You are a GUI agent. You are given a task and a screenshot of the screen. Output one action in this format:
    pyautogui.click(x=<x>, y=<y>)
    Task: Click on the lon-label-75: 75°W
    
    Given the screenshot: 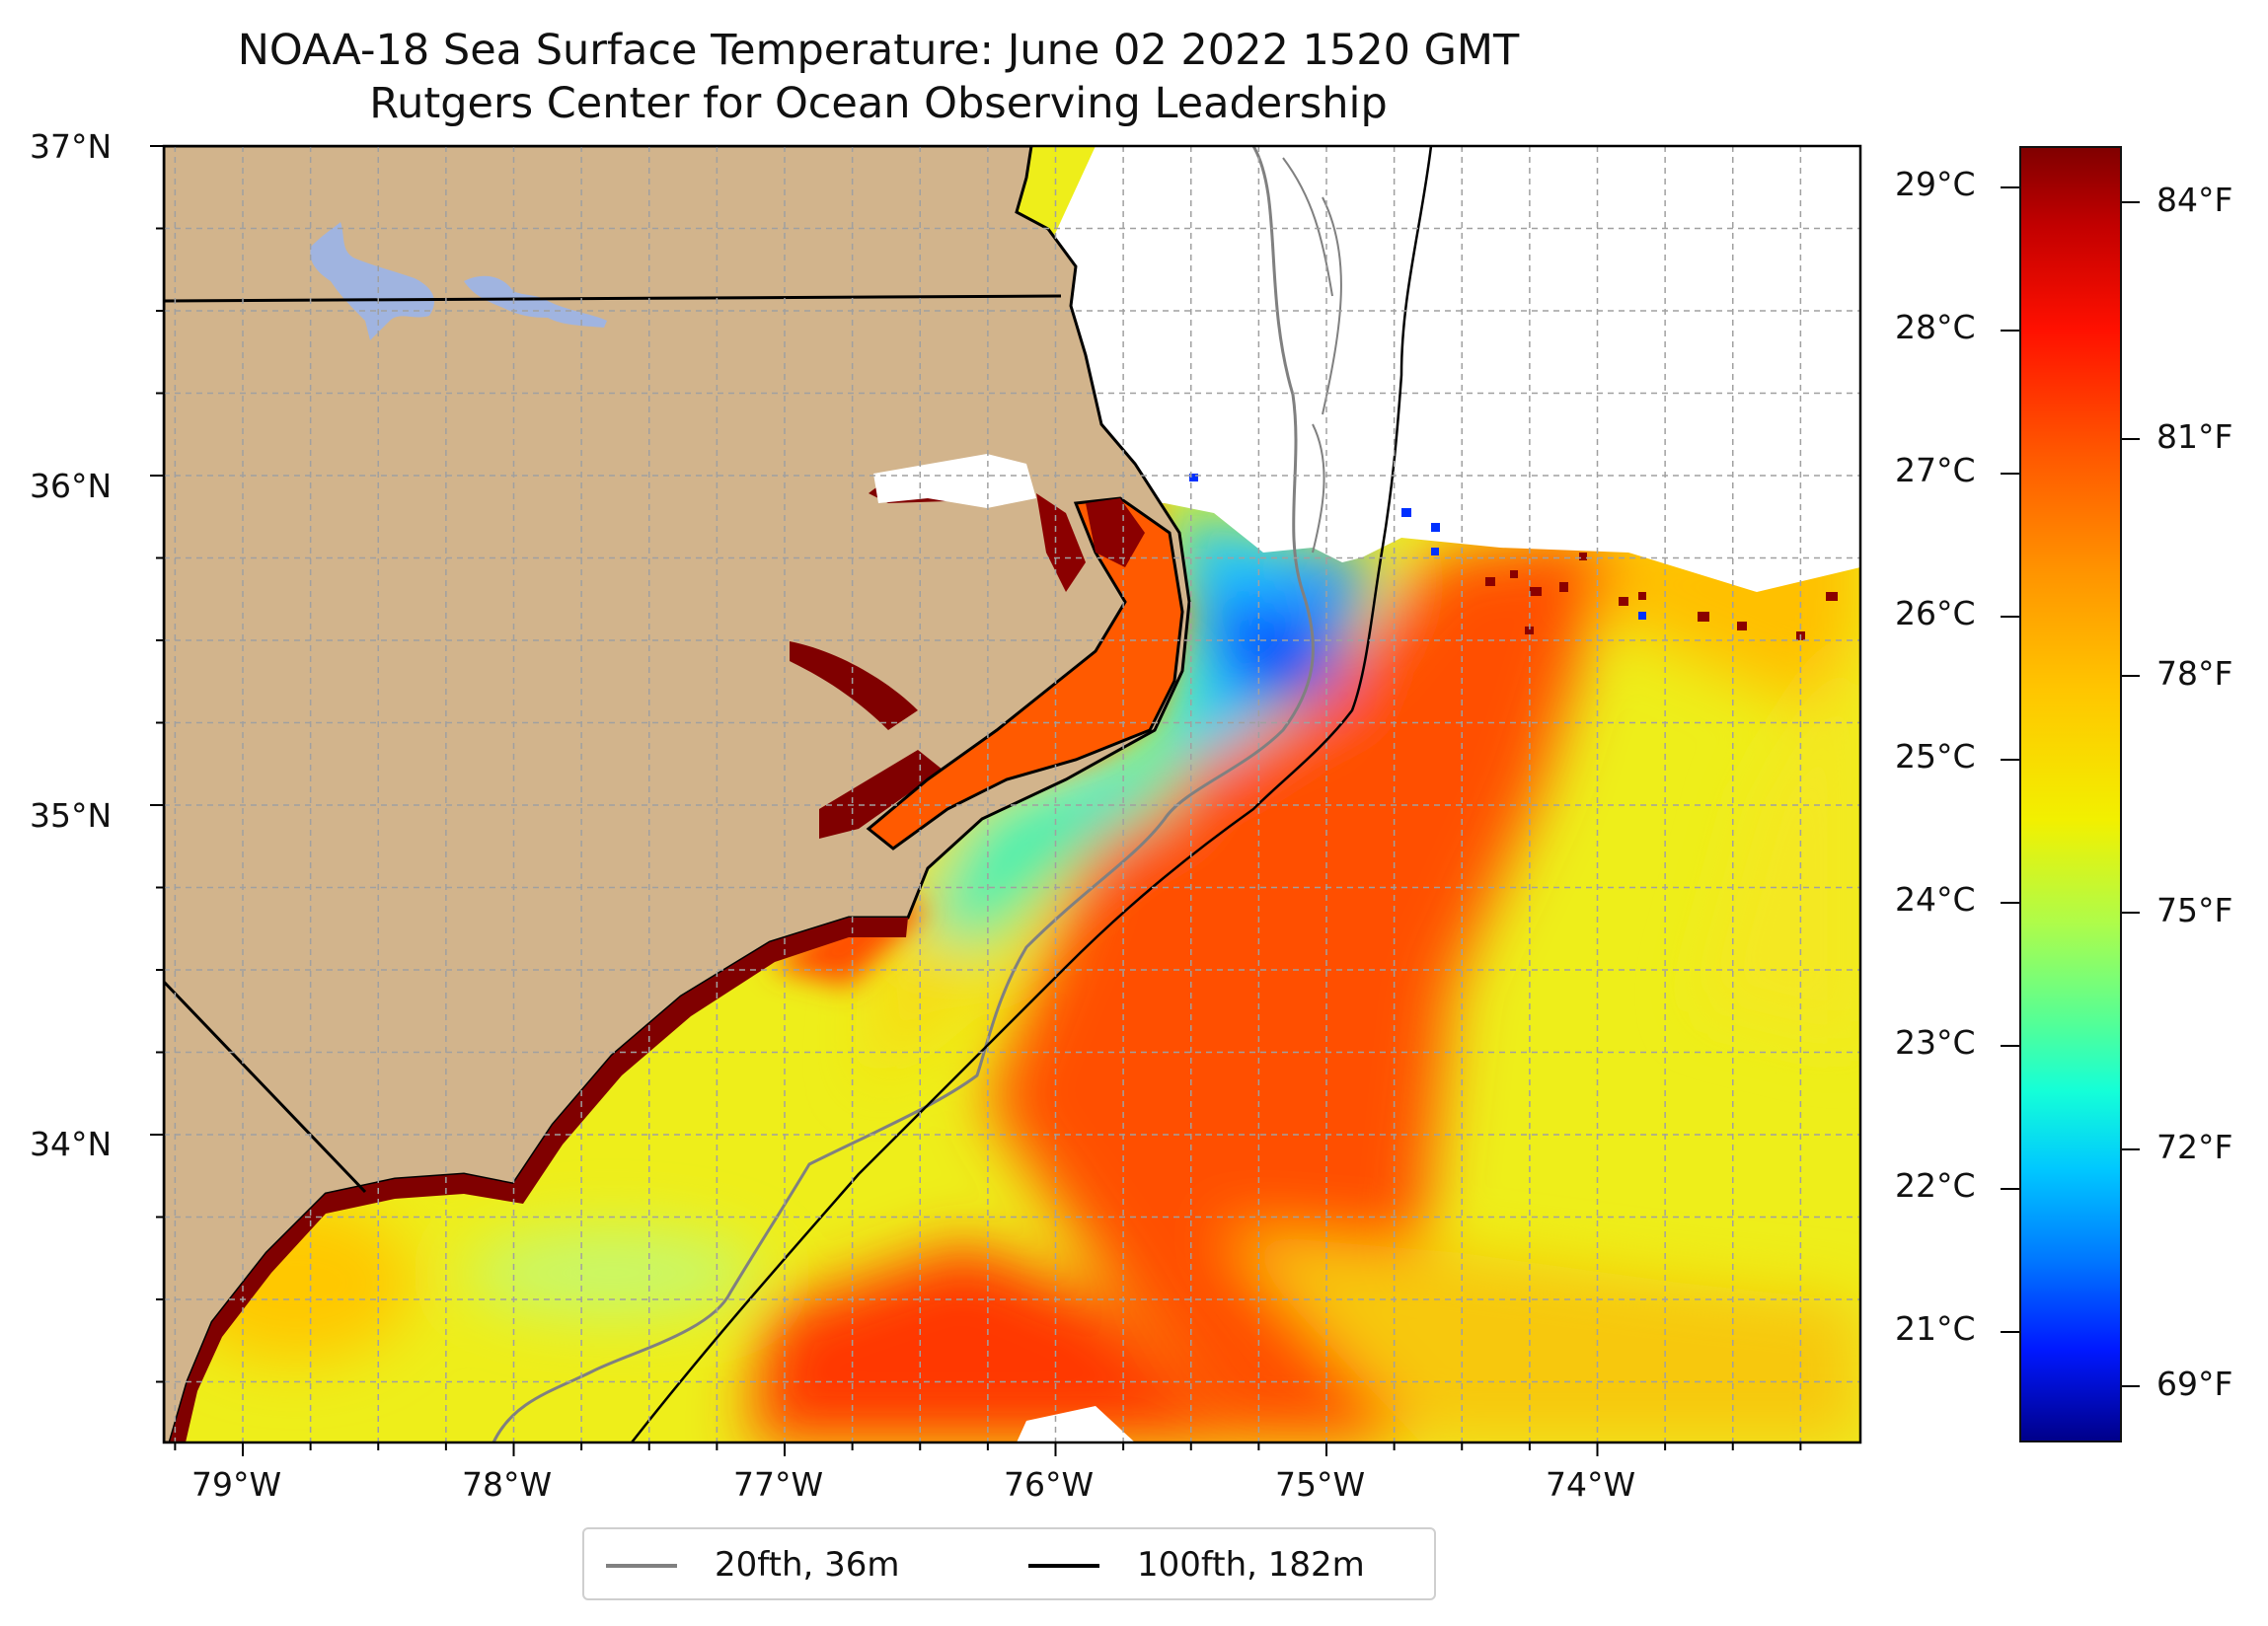 What is the action you would take?
    pyautogui.click(x=1320, y=1484)
    